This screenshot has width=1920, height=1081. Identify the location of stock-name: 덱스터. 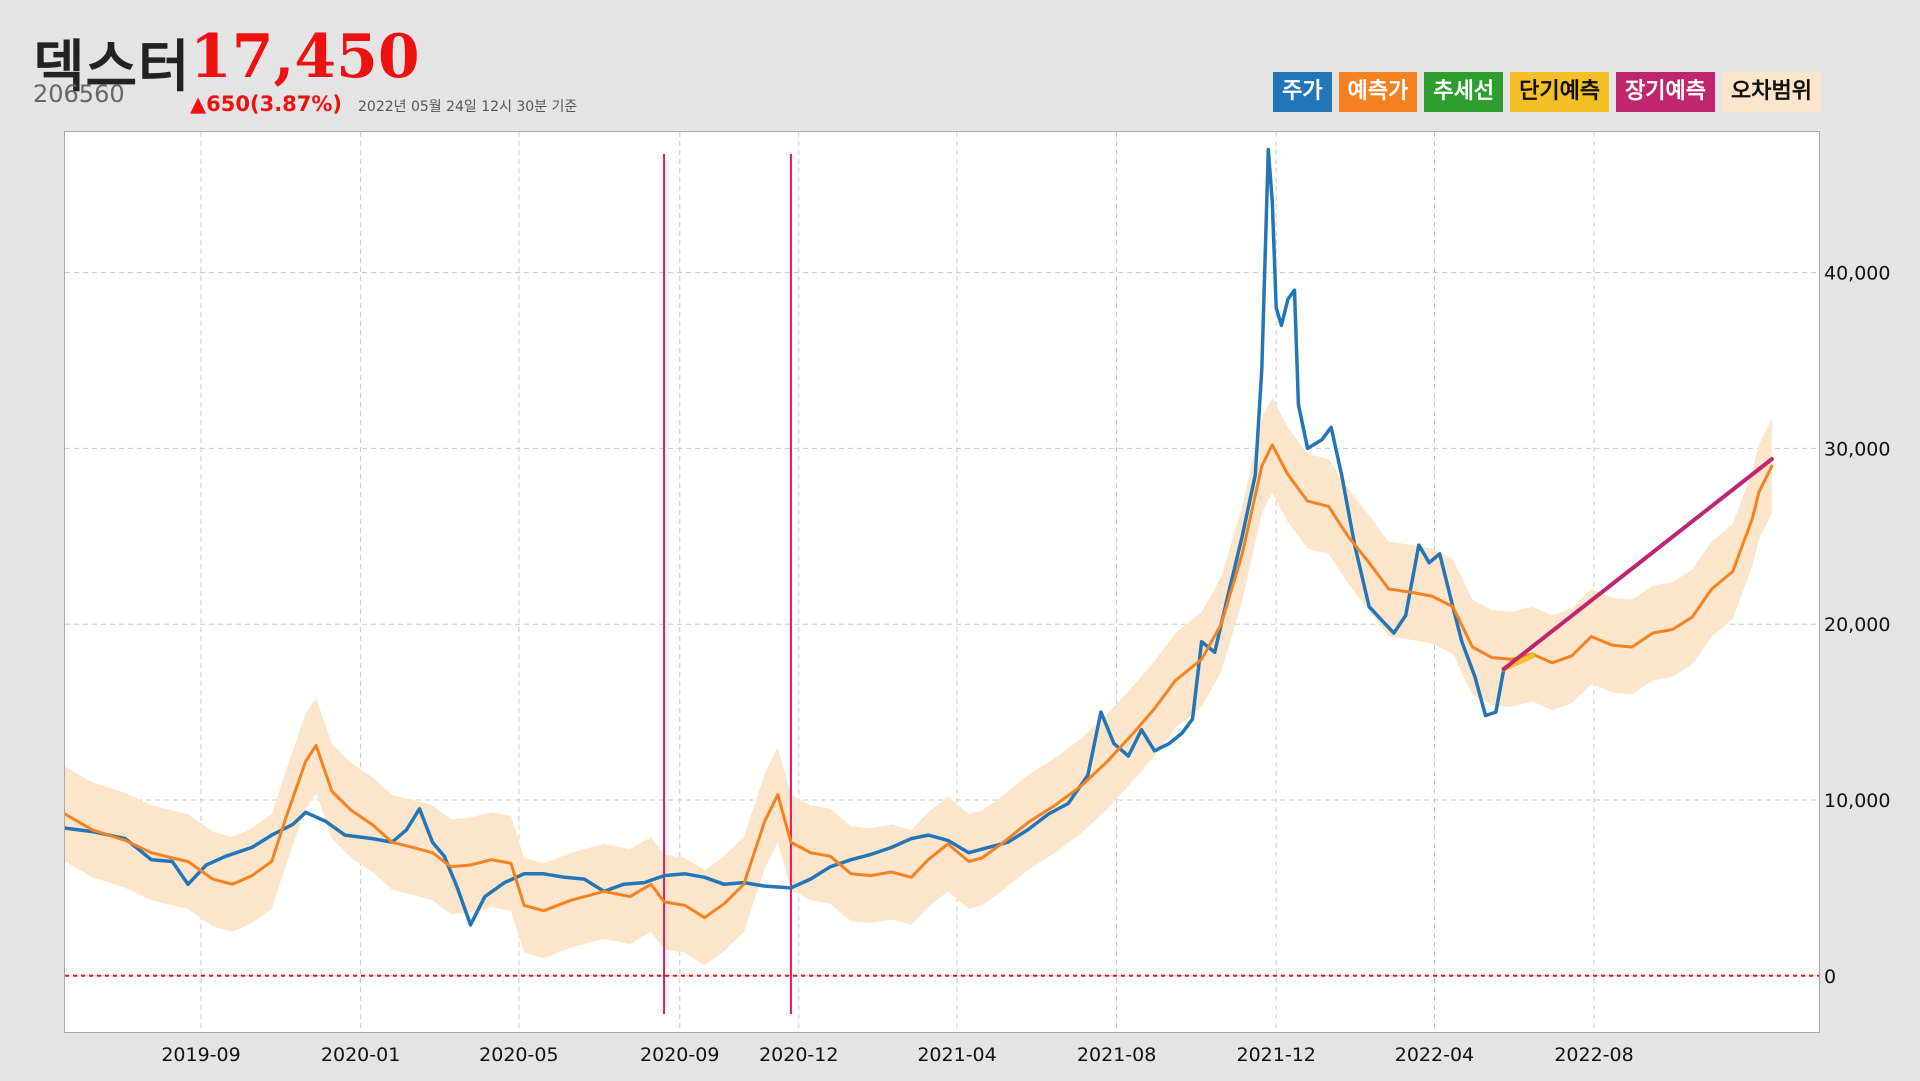
(112, 67).